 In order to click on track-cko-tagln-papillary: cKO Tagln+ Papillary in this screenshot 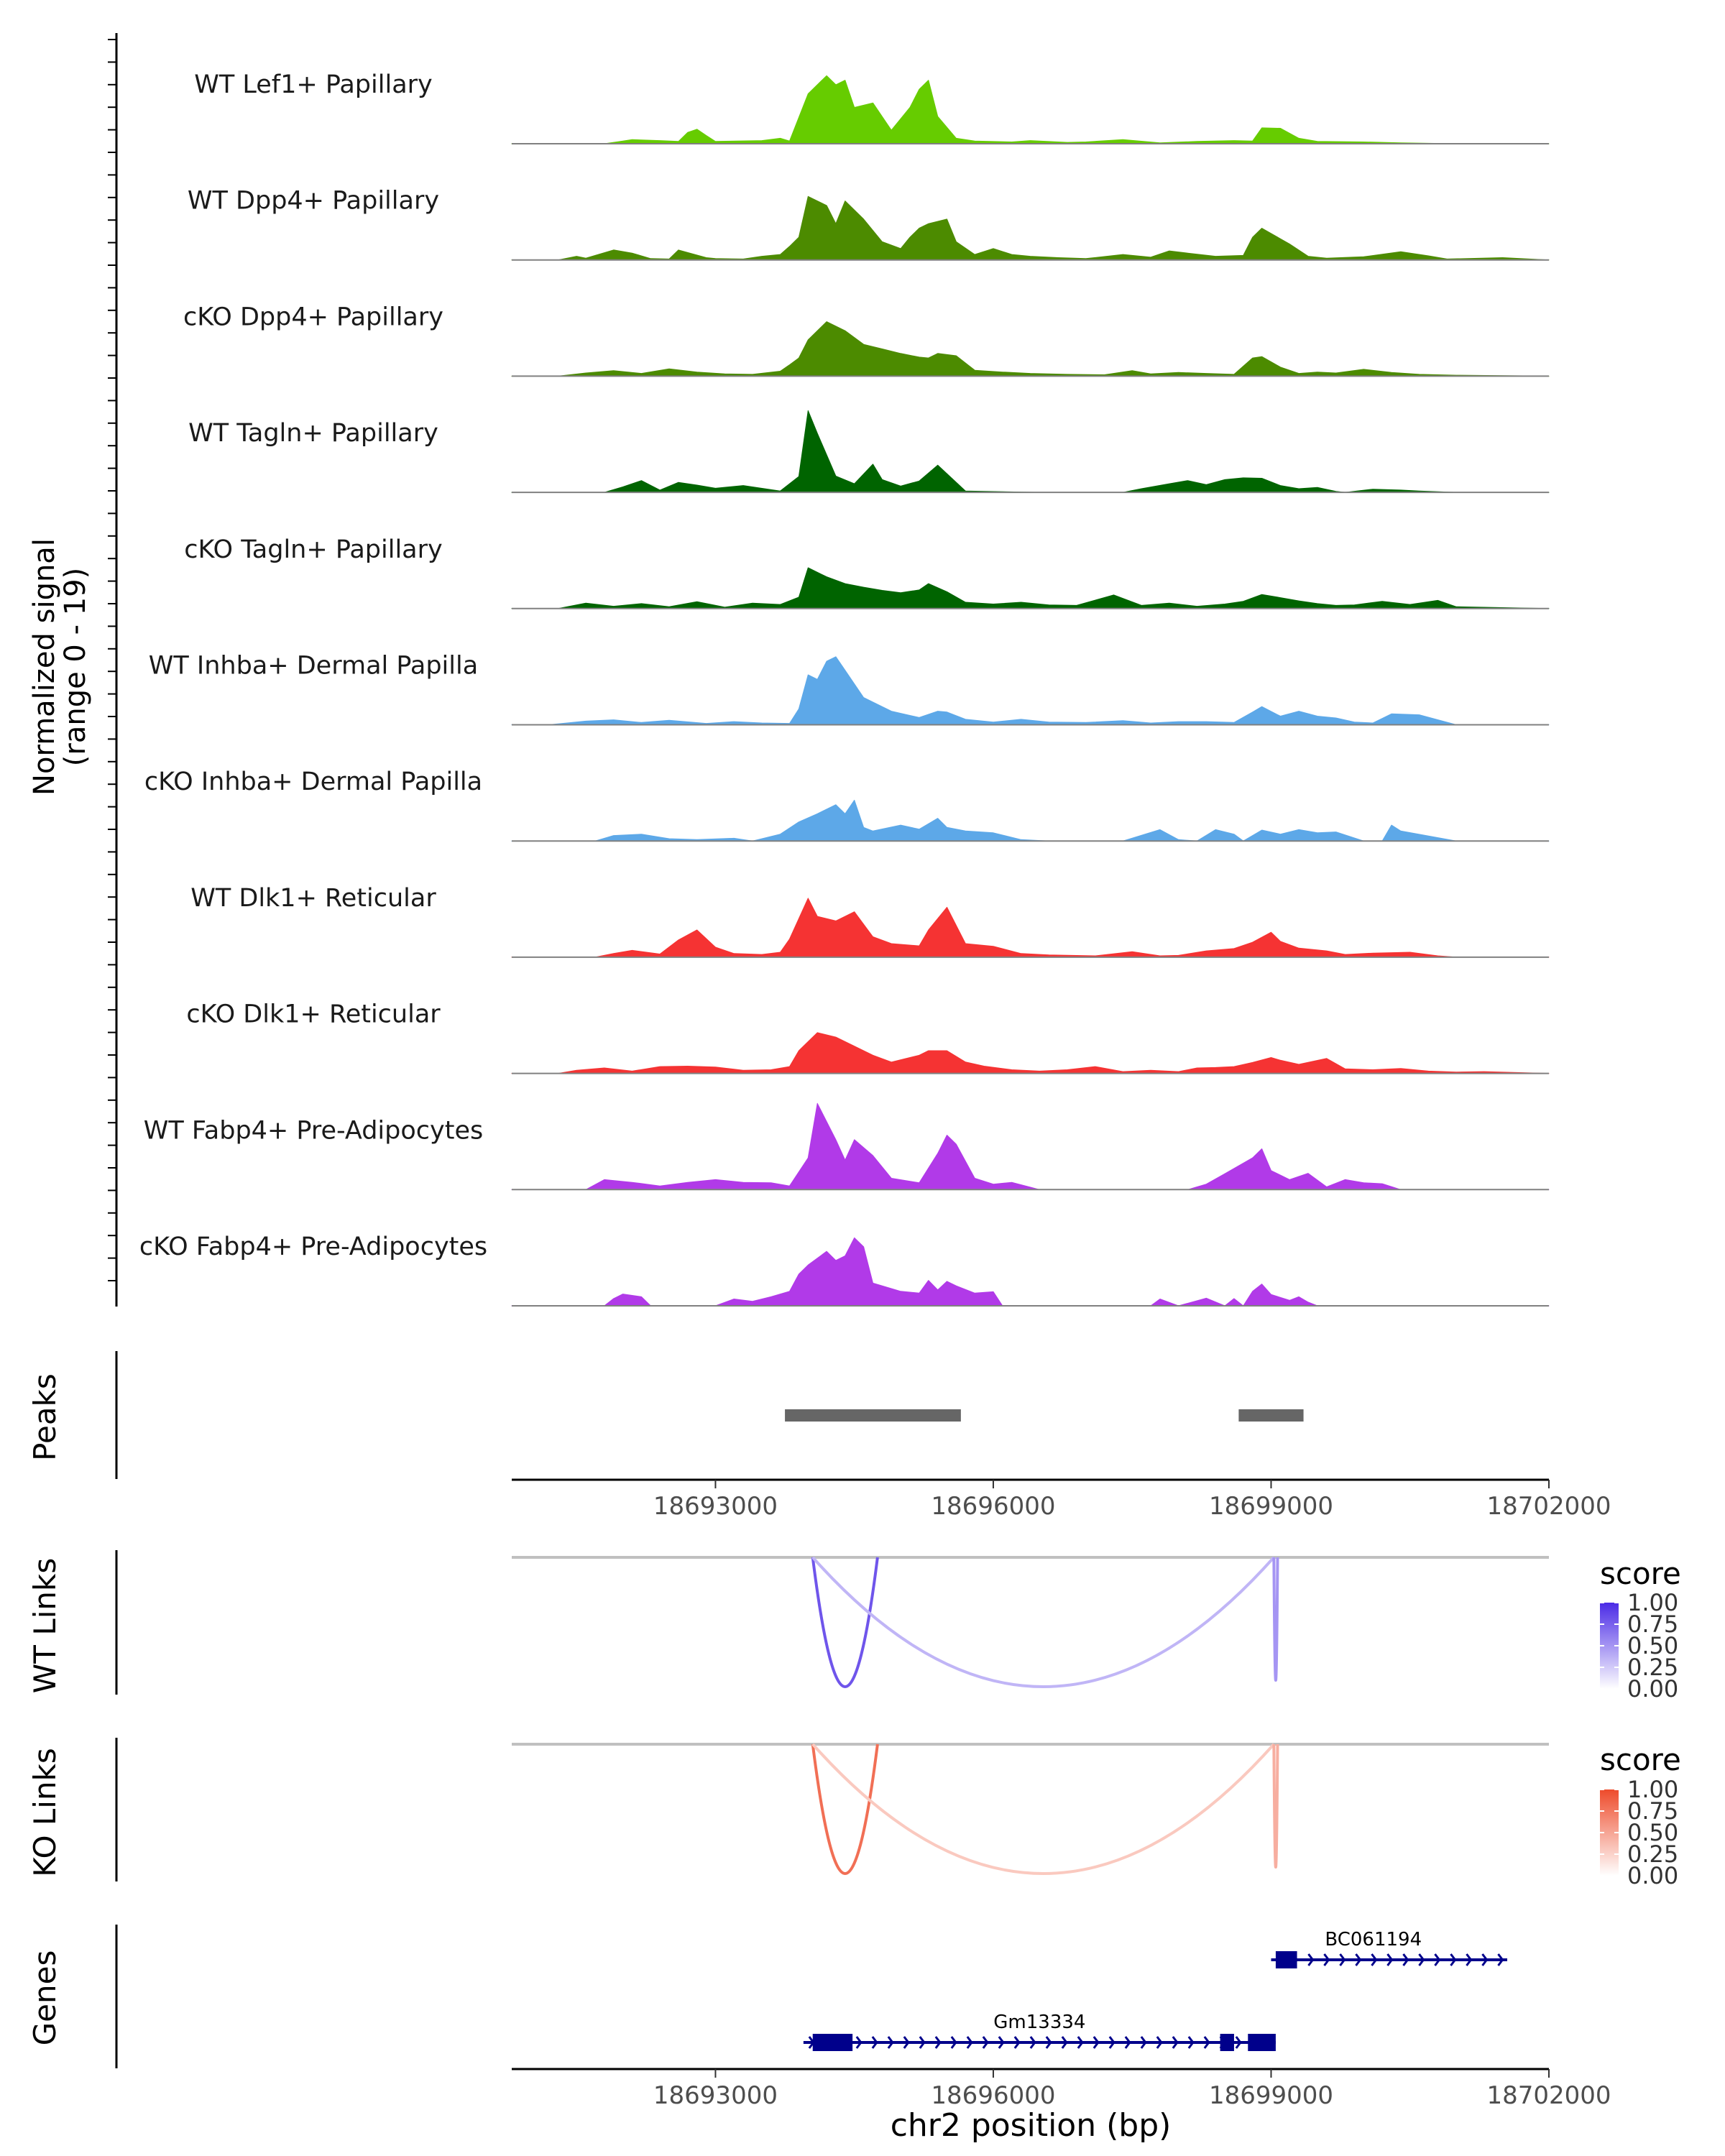, I will do `click(867, 572)`.